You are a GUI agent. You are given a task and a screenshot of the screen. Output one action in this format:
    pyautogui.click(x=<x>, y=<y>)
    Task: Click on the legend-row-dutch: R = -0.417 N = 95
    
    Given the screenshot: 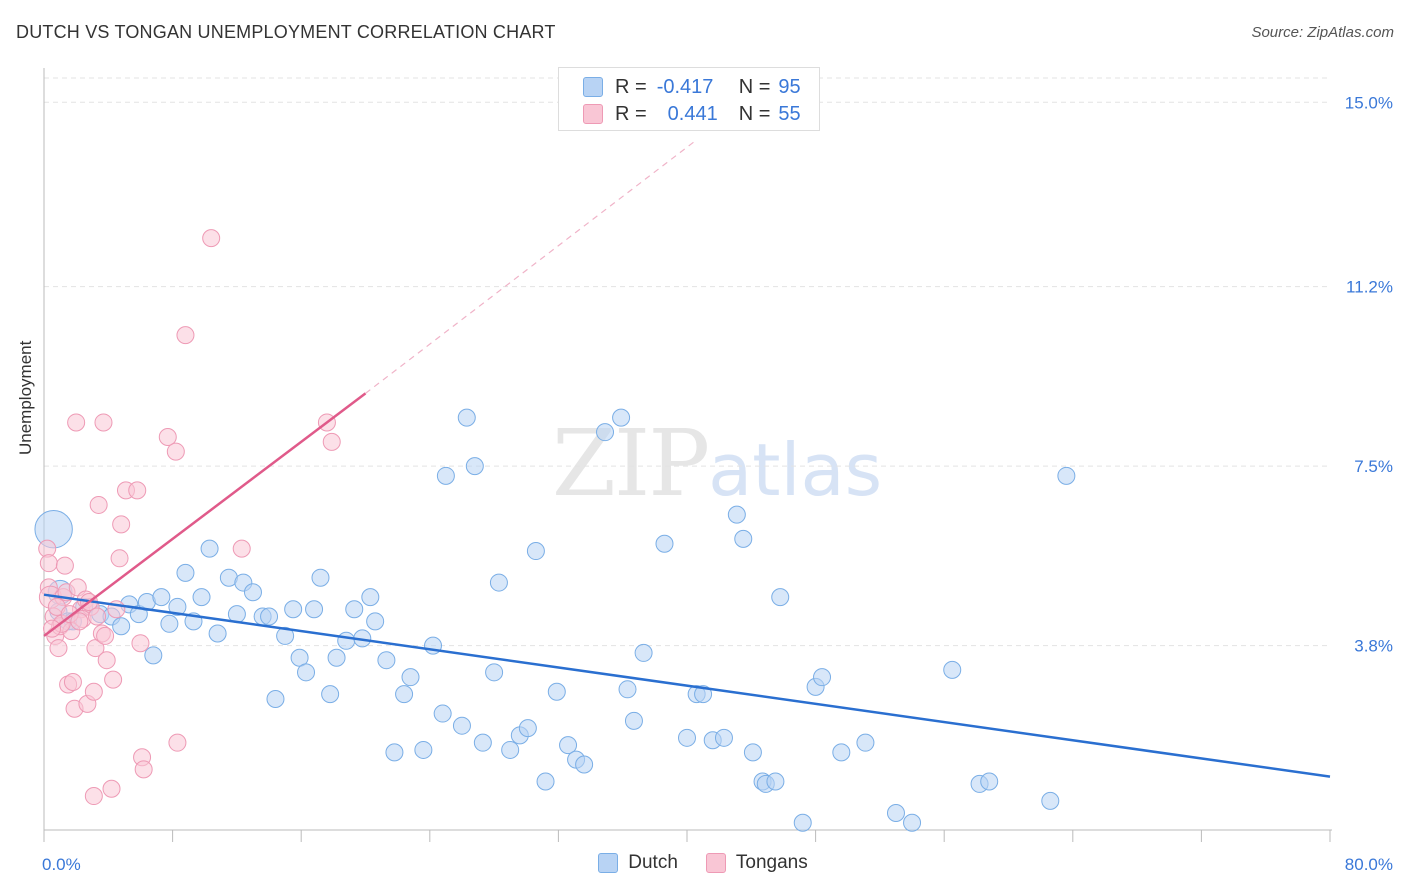 What is the action you would take?
    pyautogui.click(x=680, y=87)
    